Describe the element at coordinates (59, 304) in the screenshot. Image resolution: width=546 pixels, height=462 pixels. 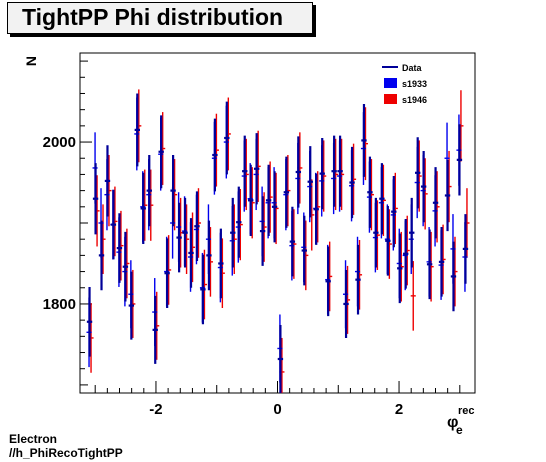
I see `y-tick-label: 1800` at that location.